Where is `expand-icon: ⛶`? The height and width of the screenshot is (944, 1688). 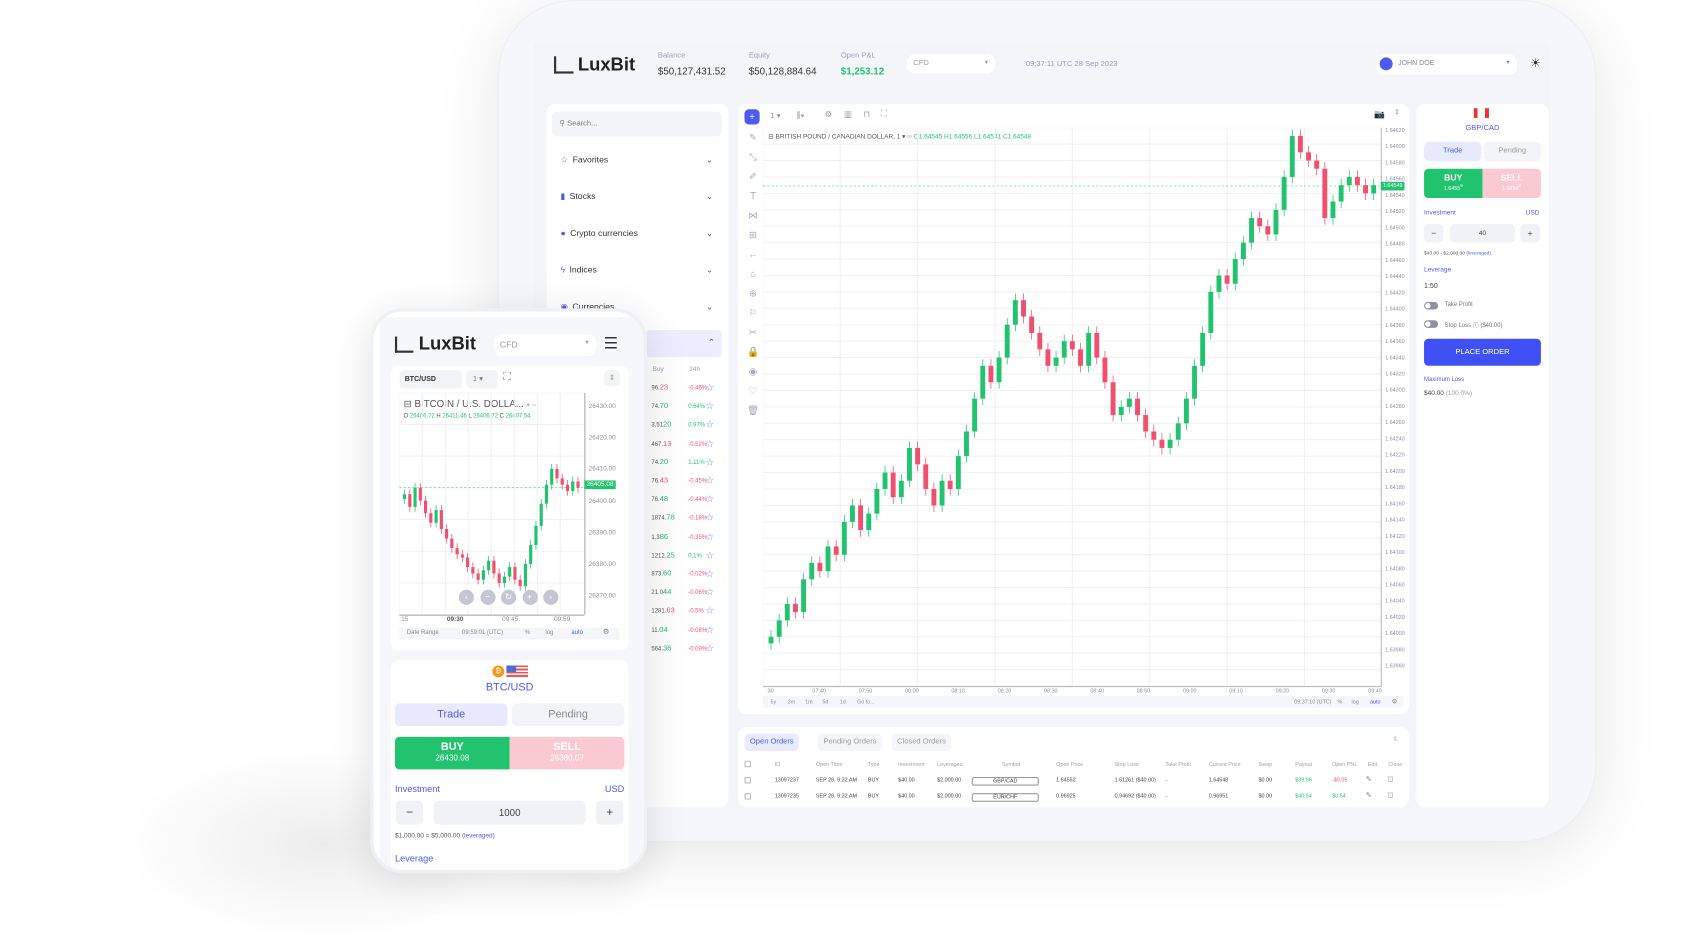
expand-icon: ⛶ is located at coordinates (507, 377).